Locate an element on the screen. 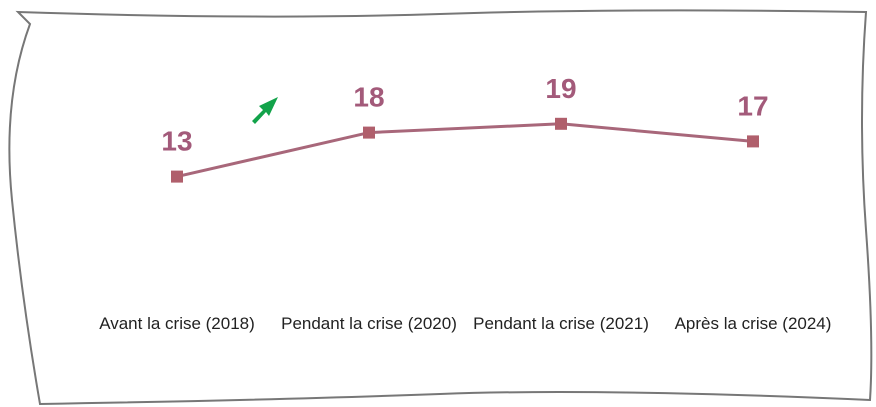  x-tick-label: Avant la crise (2018) is located at coordinates (177, 323).